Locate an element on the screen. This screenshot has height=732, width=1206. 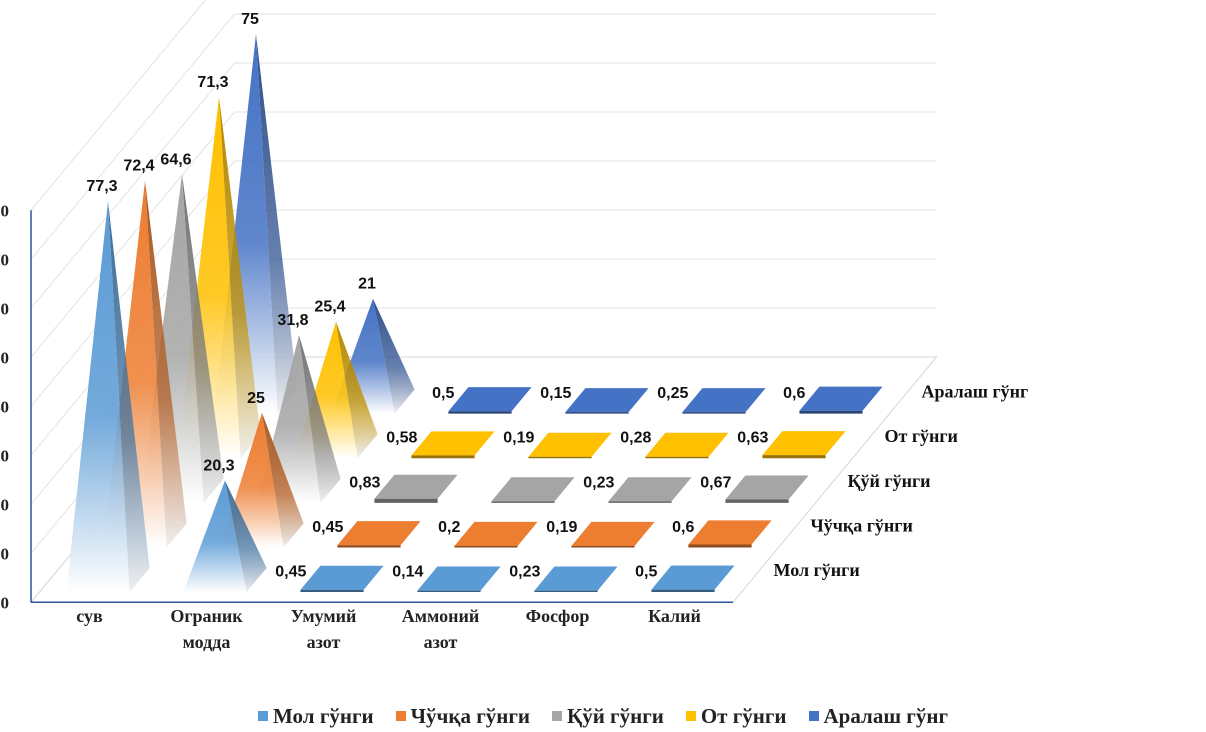
y-tick-label: 60 is located at coordinates (4, 308).